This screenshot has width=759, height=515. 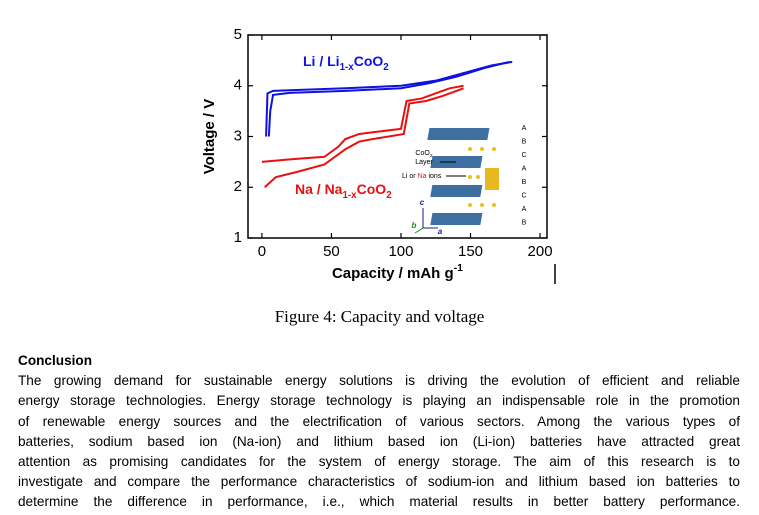 I want to click on inset-label: Layer, so click(x=424, y=162).